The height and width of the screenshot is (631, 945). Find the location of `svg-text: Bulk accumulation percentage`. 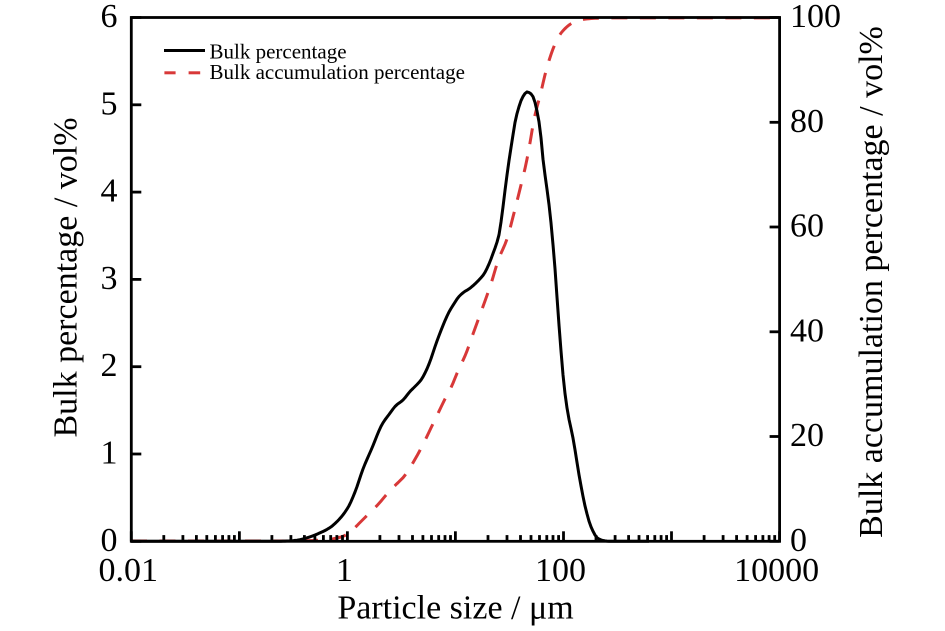

svg-text: Bulk accumulation percentage is located at coordinates (337, 72).